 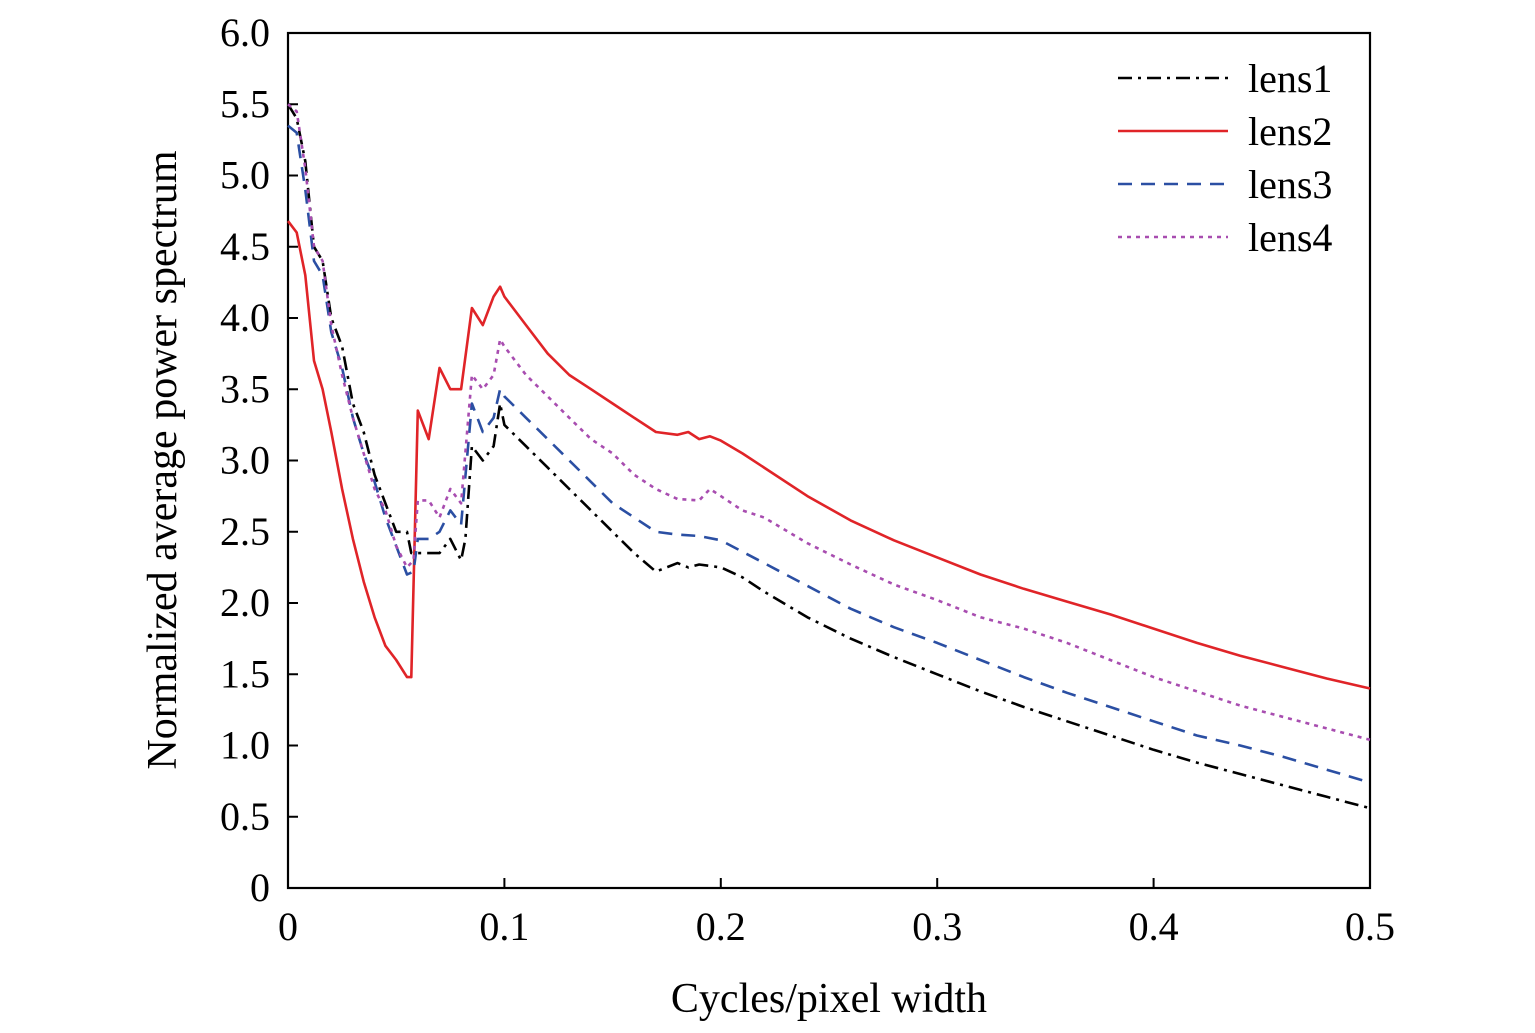 What do you see at coordinates (245, 602) in the screenshot?
I see `y-tick-label: 2.0` at bounding box center [245, 602].